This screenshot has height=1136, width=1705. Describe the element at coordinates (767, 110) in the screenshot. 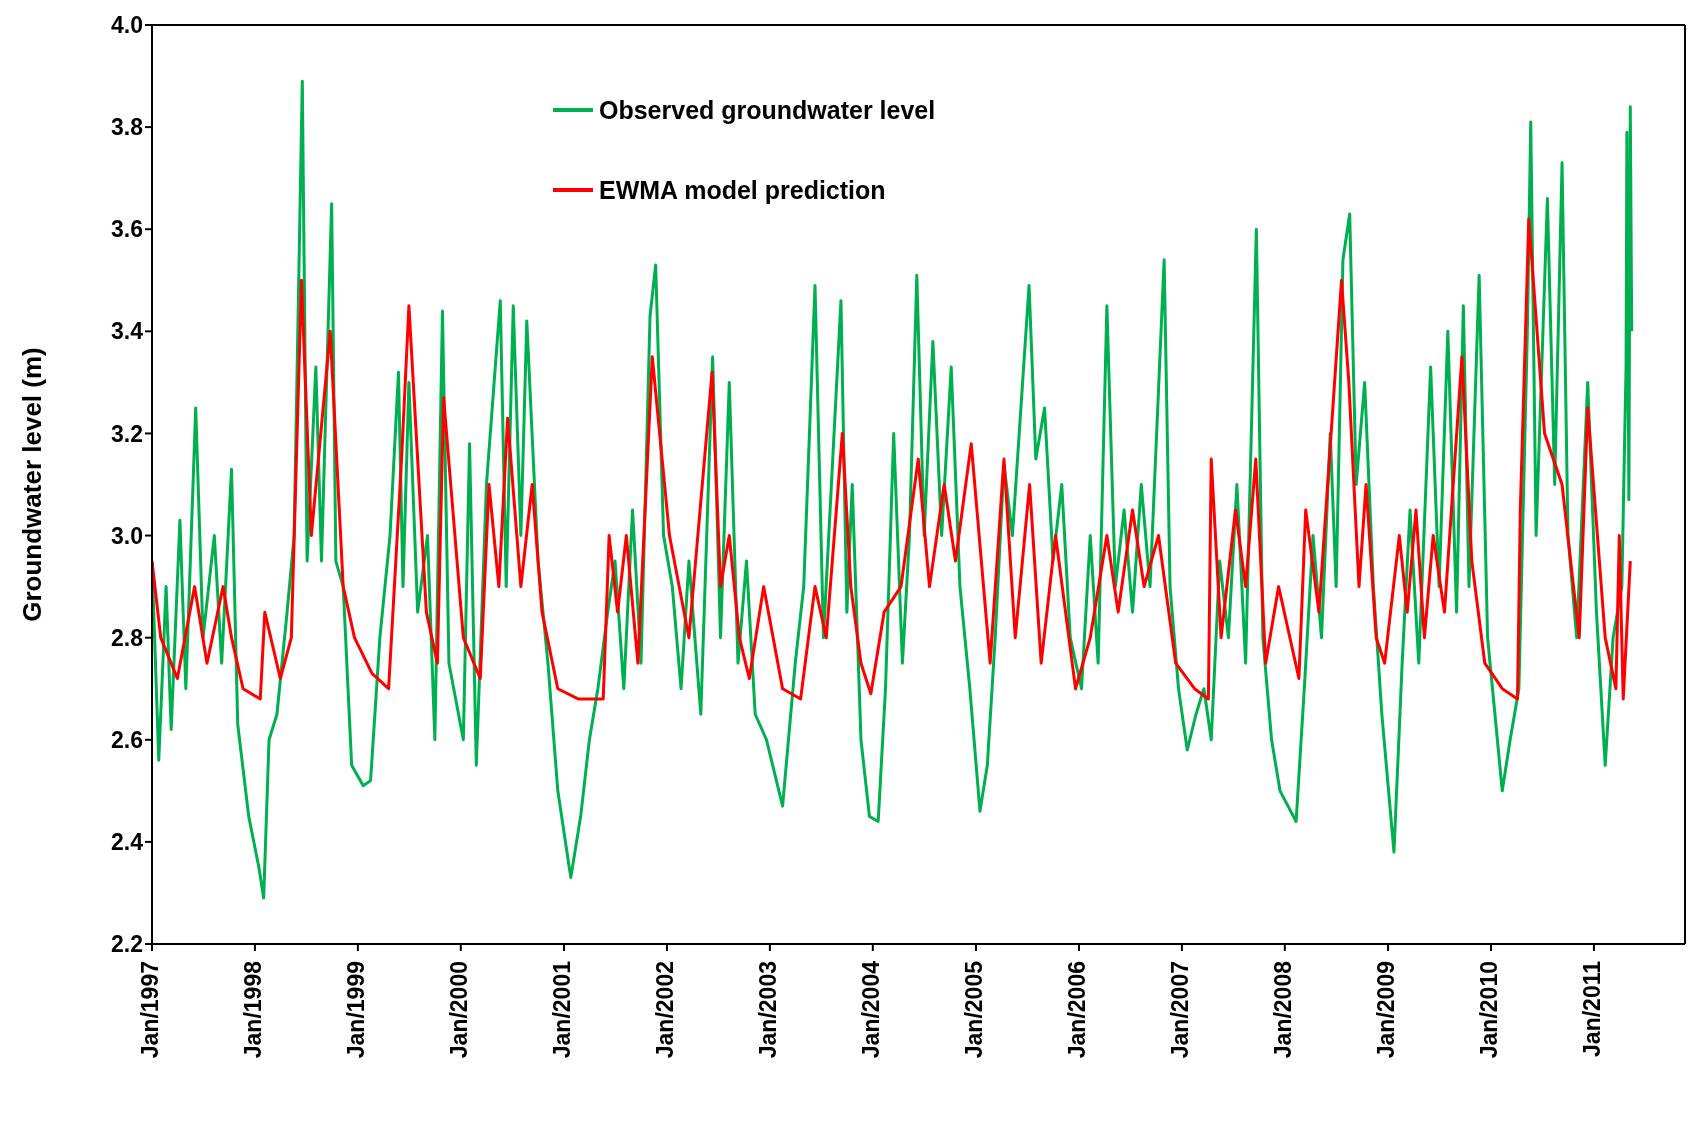

I see `legend-label: Observed groundwater level` at that location.